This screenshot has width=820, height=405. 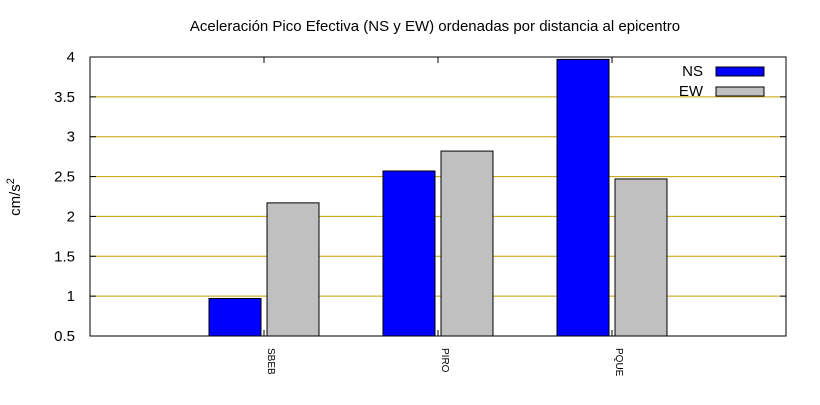 What do you see at coordinates (409, 253) in the screenshot?
I see `bar-ns-piro` at bounding box center [409, 253].